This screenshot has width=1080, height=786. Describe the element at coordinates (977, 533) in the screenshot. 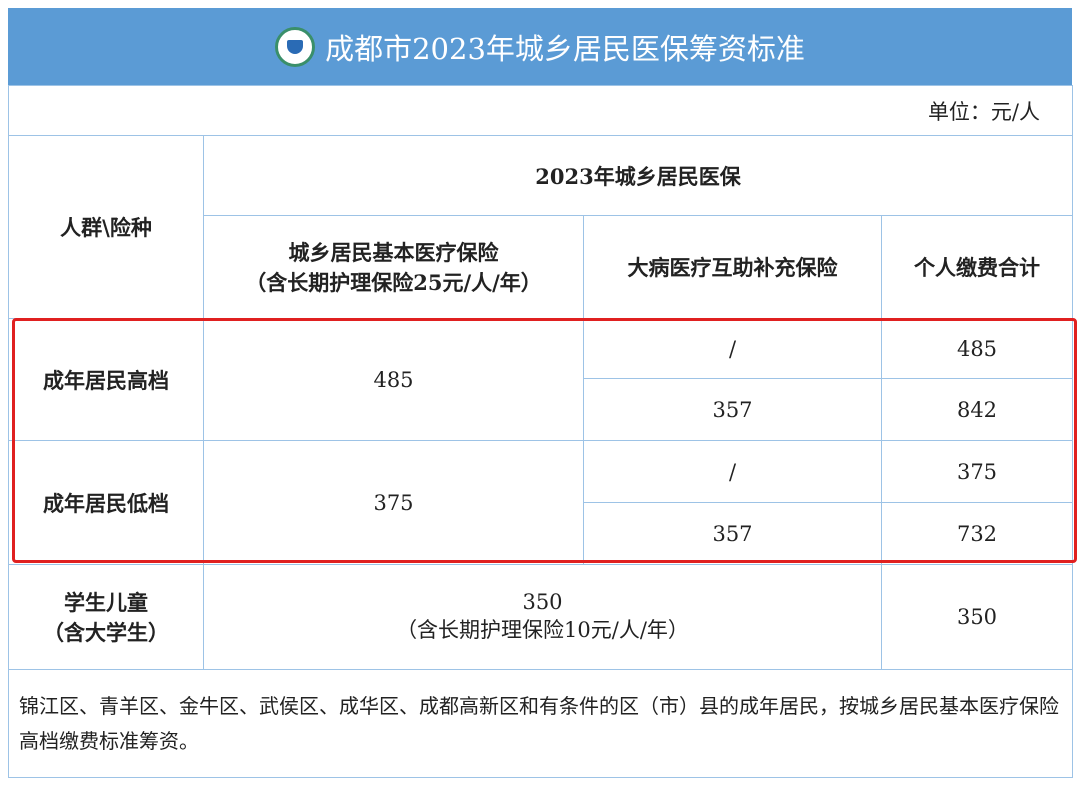

I see `total-cell: 732` at that location.